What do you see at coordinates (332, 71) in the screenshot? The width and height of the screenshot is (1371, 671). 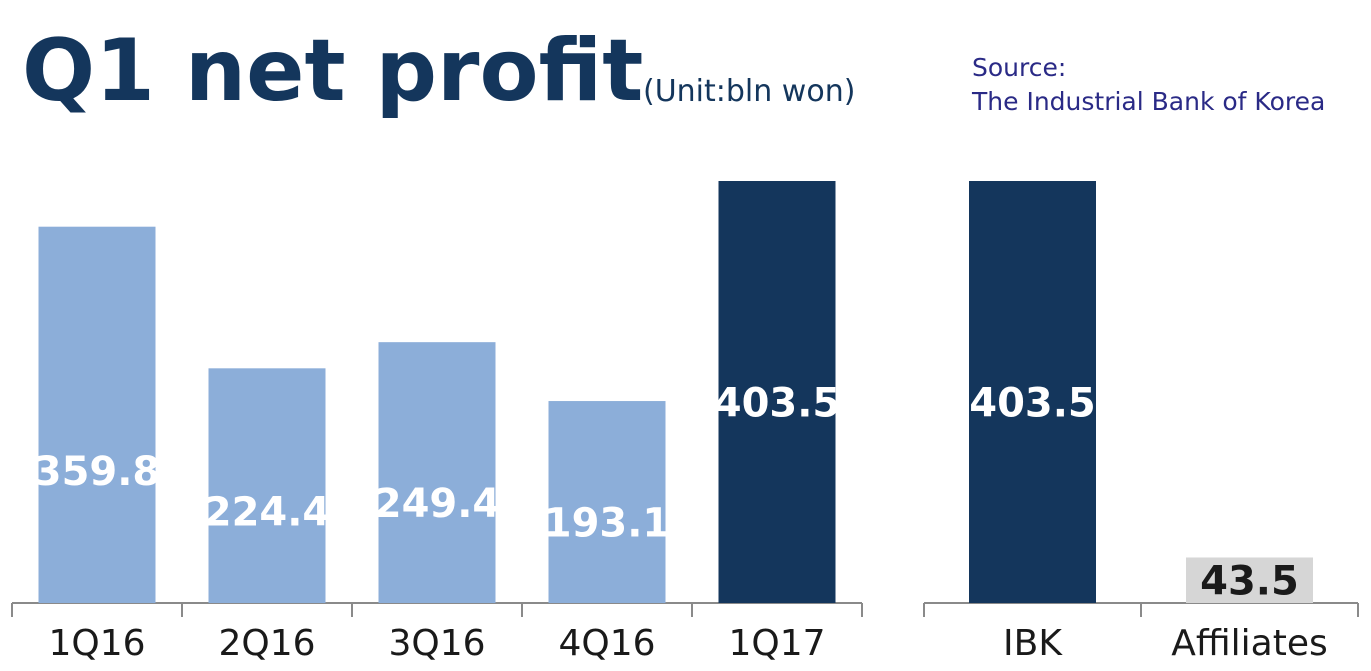 I see `chart-title: Q1 net profit` at bounding box center [332, 71].